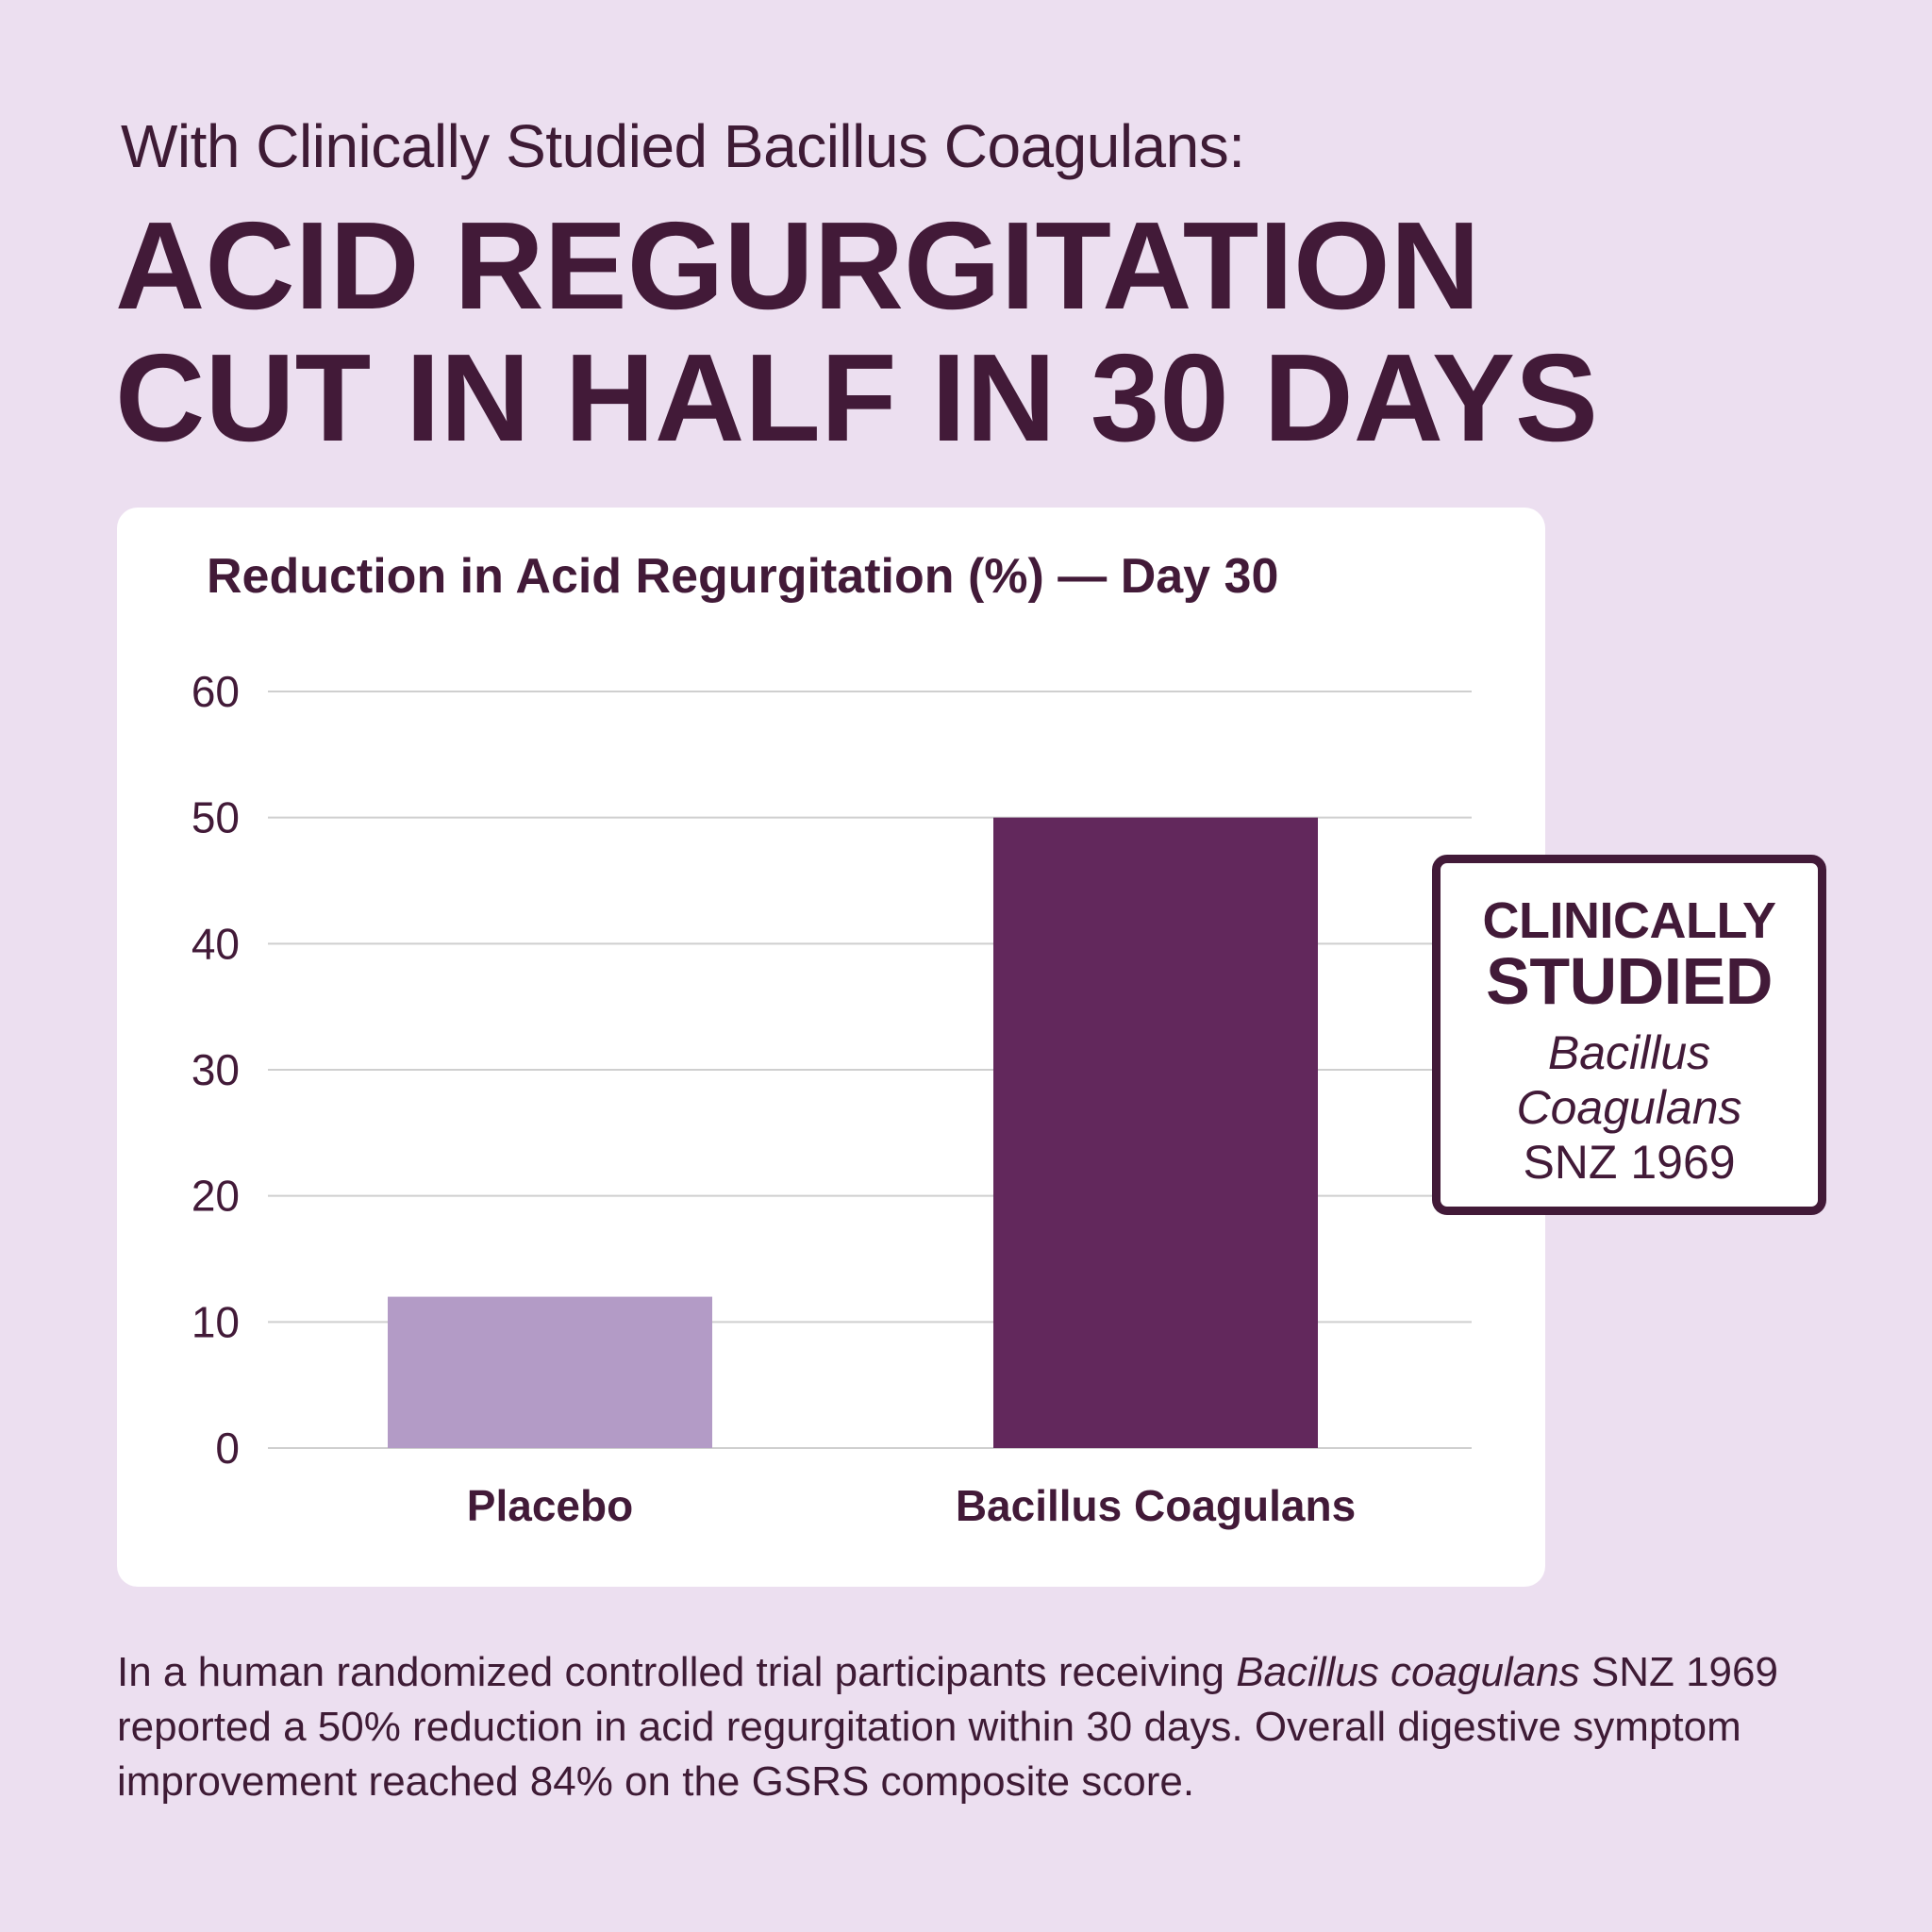 The height and width of the screenshot is (1932, 1932). What do you see at coordinates (1630, 981) in the screenshot?
I see `badge-line-2: STUDIED` at bounding box center [1630, 981].